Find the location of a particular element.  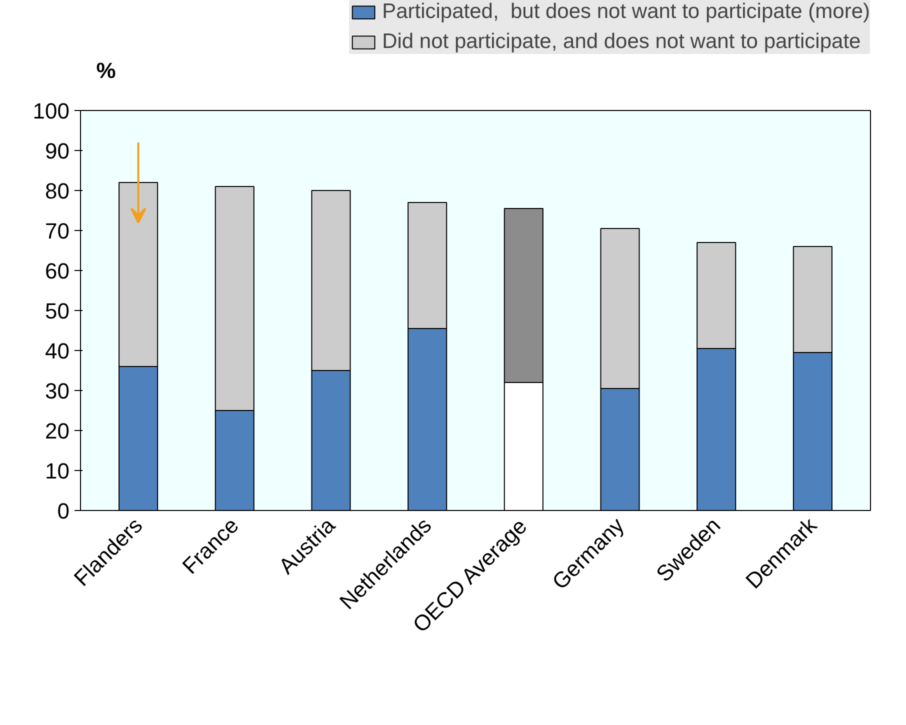

y-tick-label: 30 is located at coordinates (57, 391).